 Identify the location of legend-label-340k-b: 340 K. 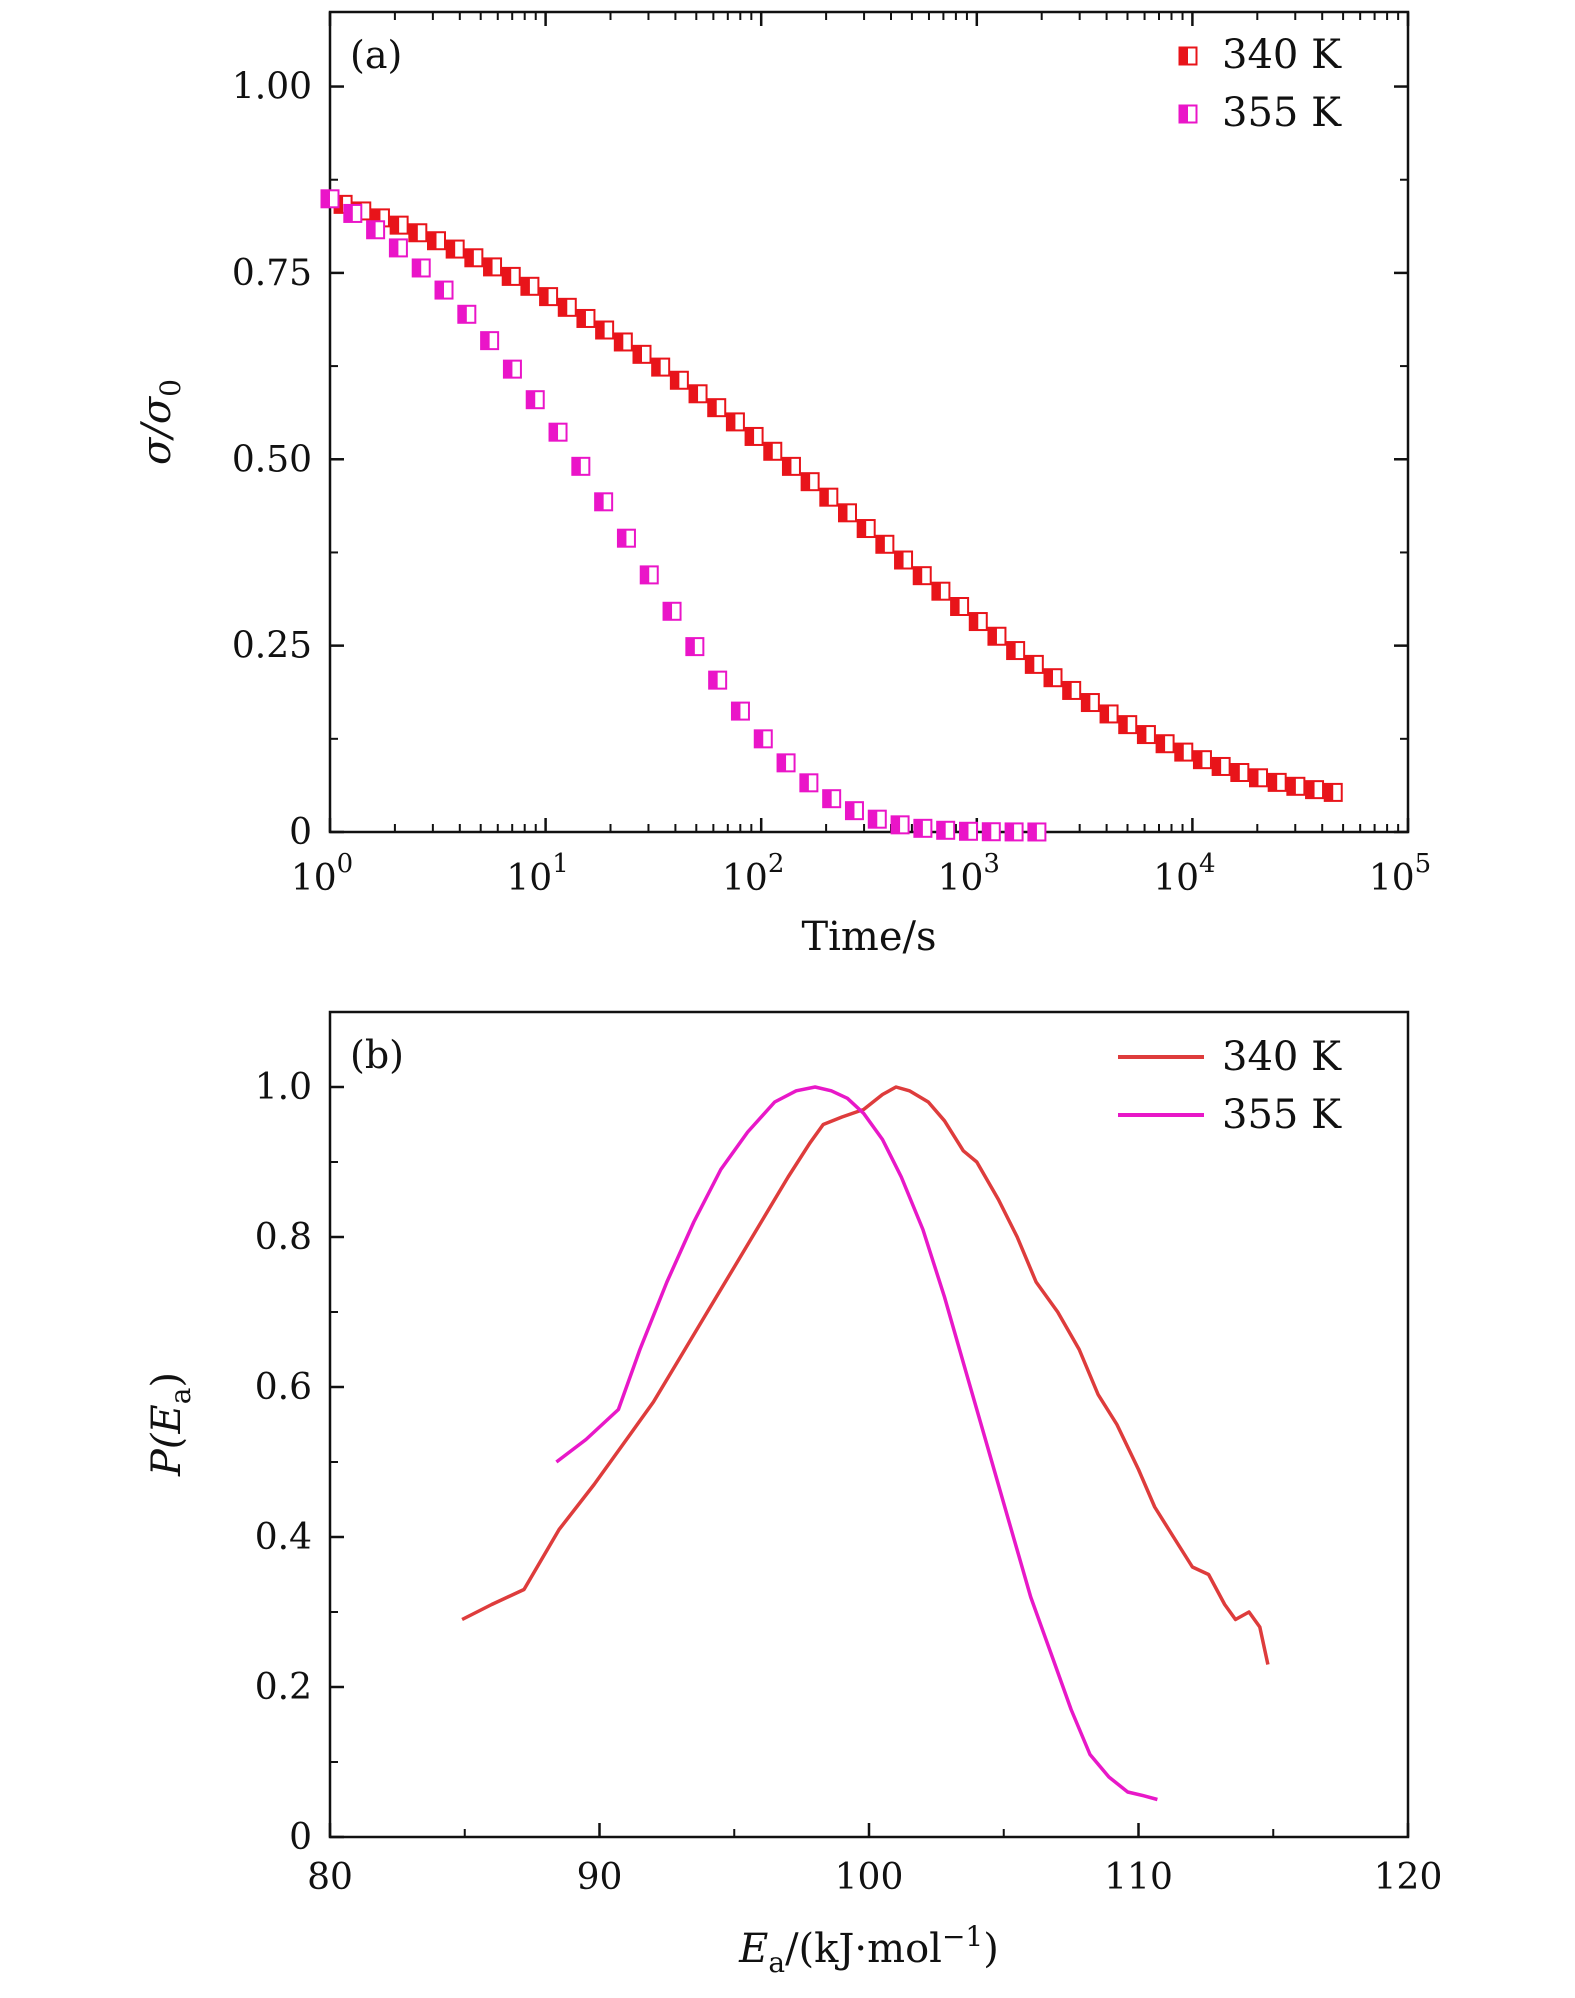
(1282, 1057).